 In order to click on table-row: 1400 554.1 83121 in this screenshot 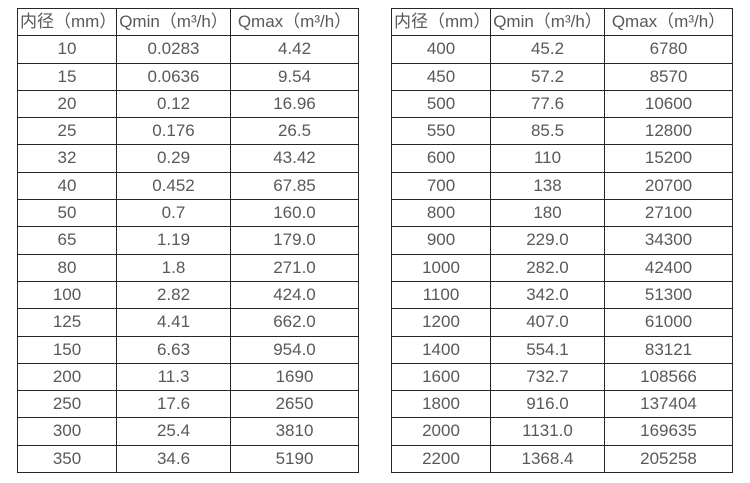, I will do `click(562, 349)`.